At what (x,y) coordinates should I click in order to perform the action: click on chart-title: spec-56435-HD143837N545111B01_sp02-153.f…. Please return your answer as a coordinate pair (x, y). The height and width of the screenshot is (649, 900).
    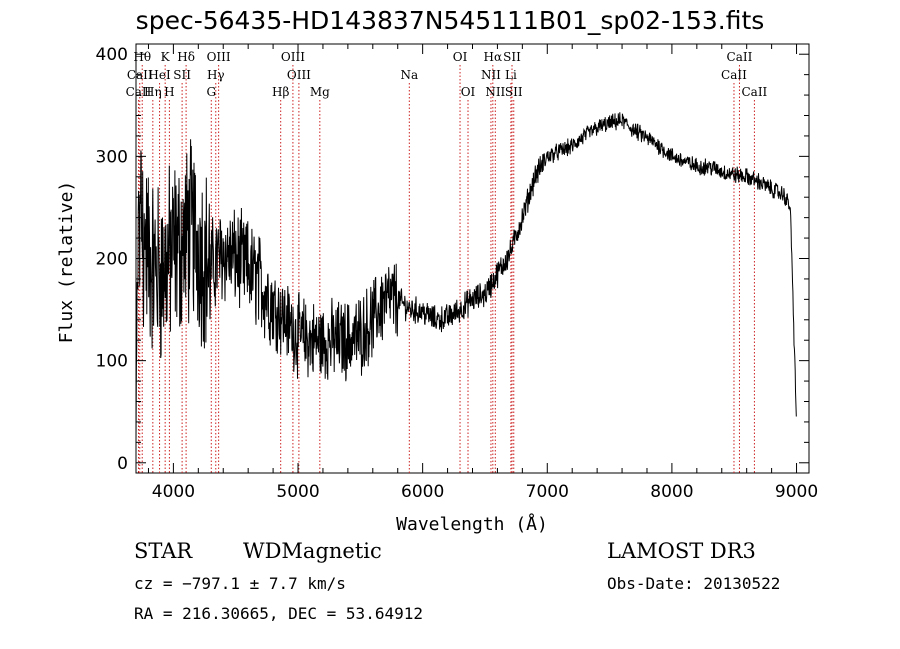
    Looking at the image, I should click on (450, 20).